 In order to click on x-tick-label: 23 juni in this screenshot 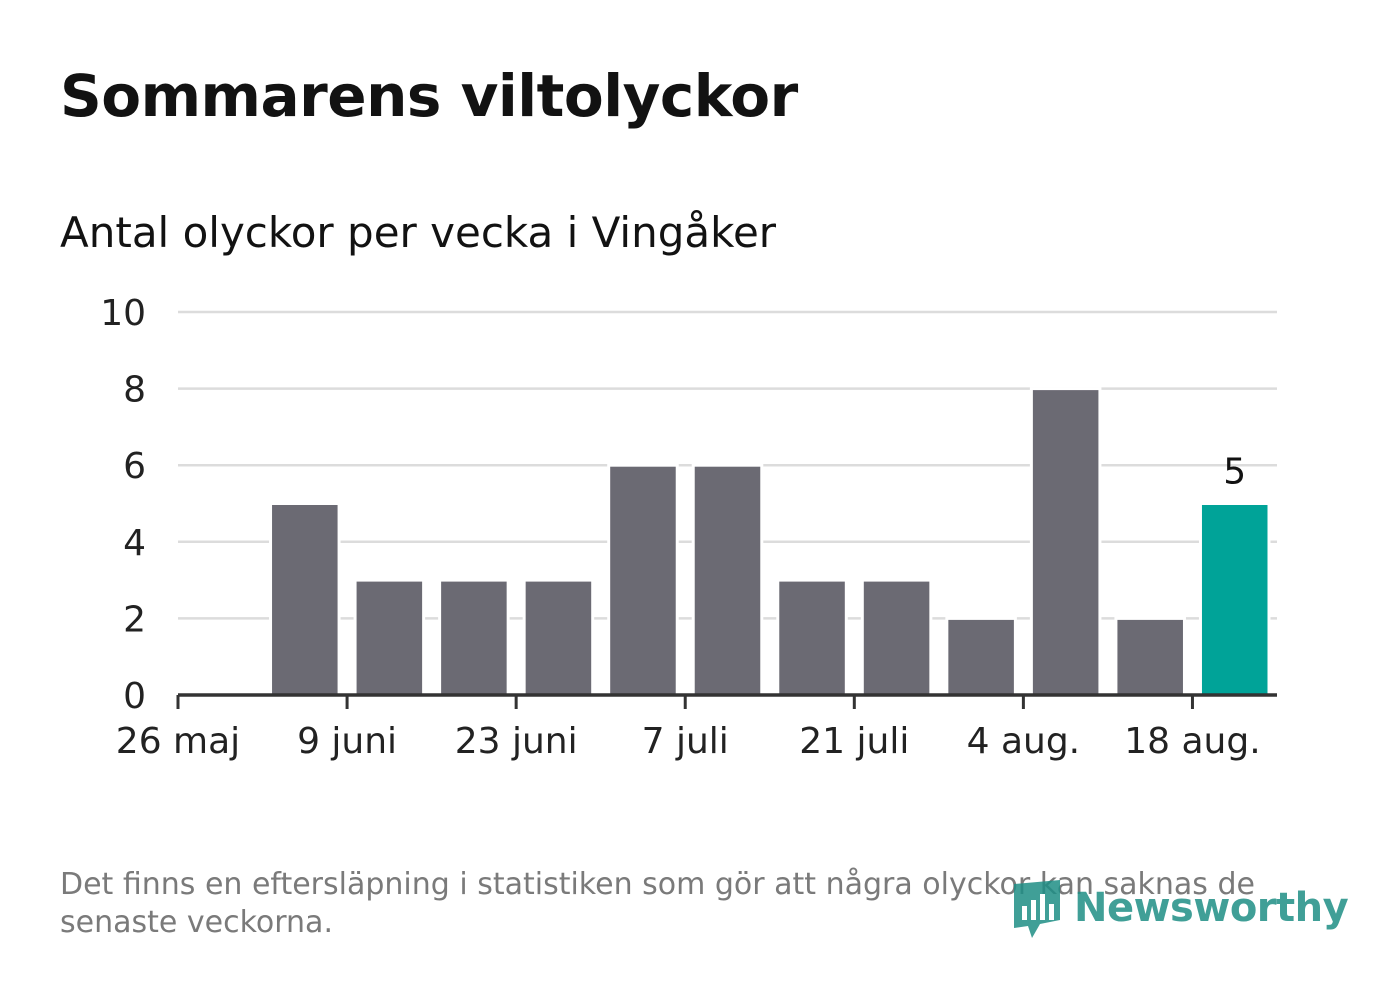, I will do `click(516, 741)`.